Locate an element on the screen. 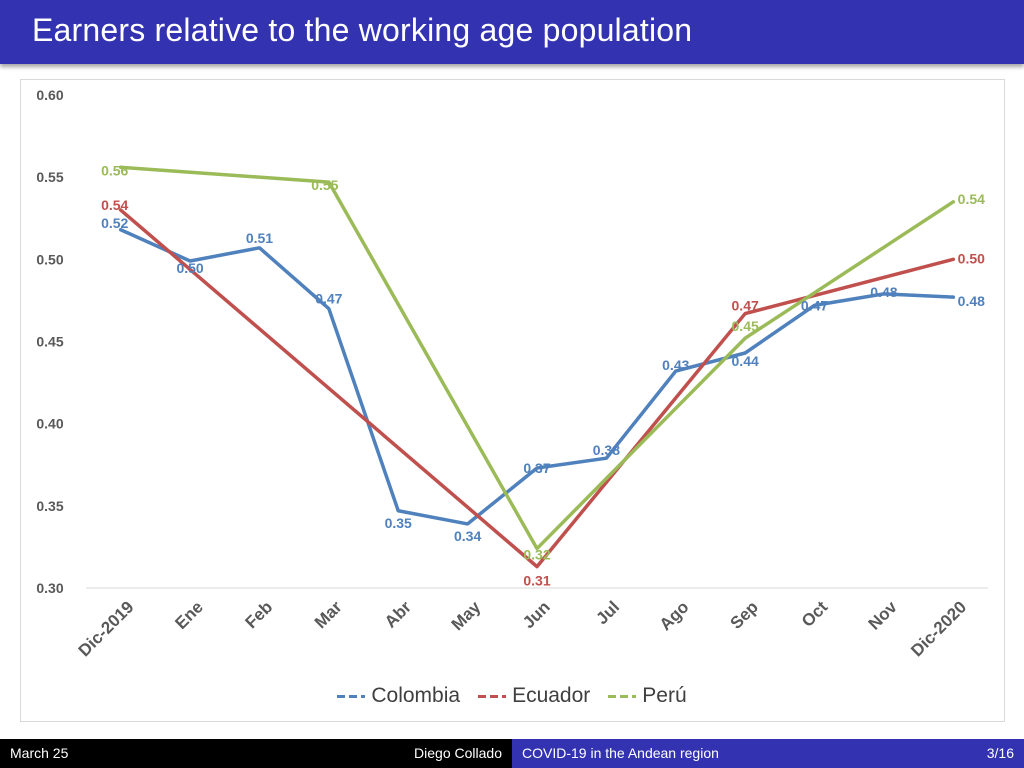 This screenshot has width=1024, height=768. footer-right-panel: COVID-19 in the Andean region 3/16 is located at coordinates (768, 753).